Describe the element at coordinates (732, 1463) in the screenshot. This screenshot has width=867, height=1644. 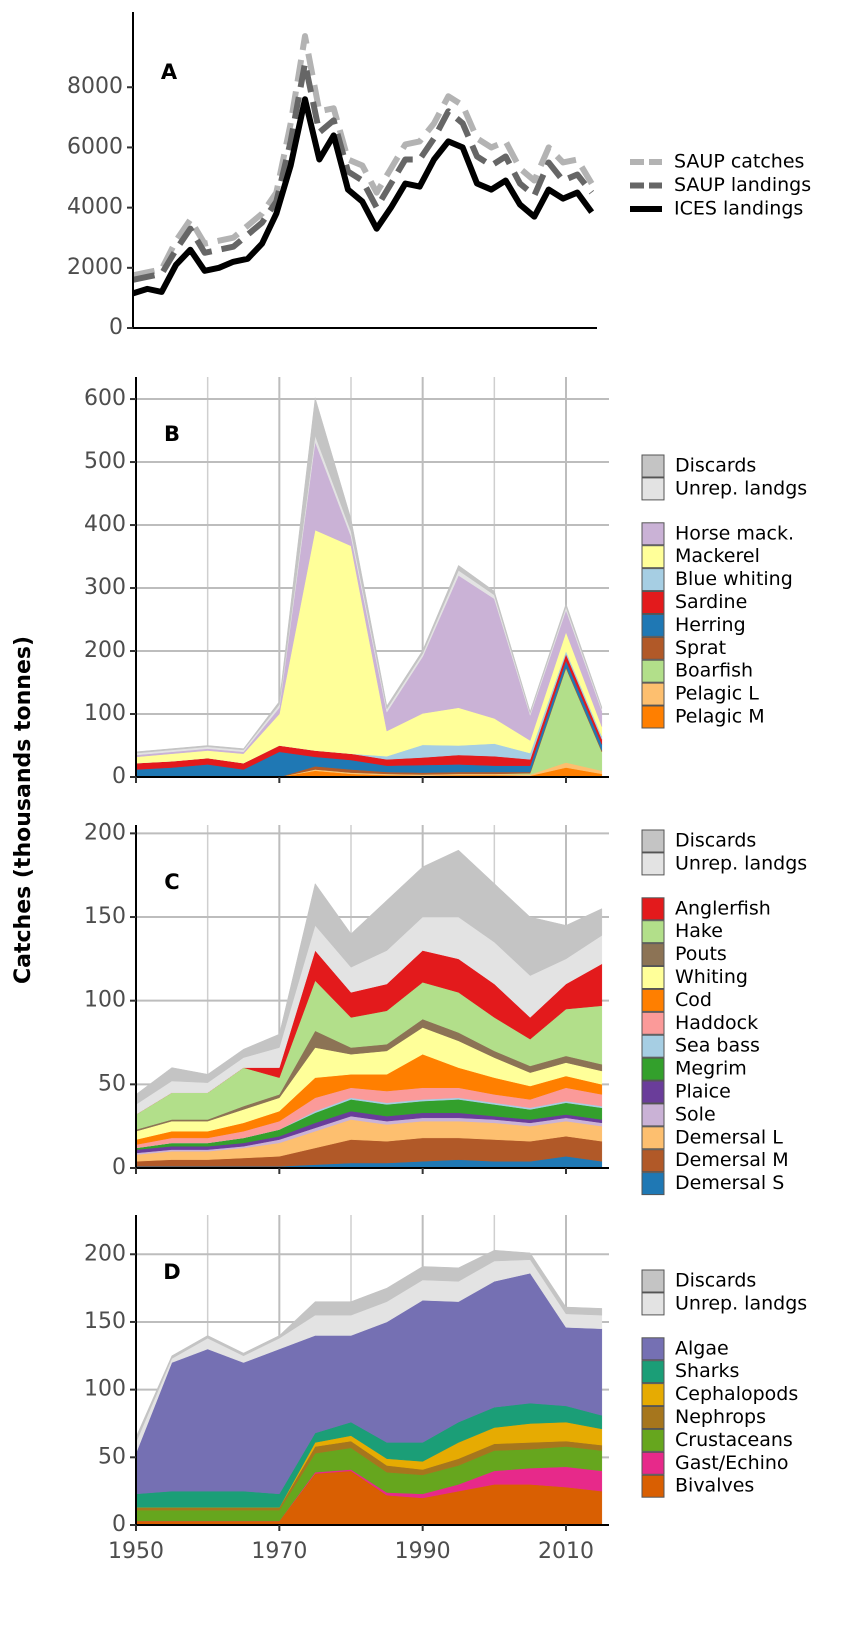
I see `legend-label: Gast/Echino` at that location.